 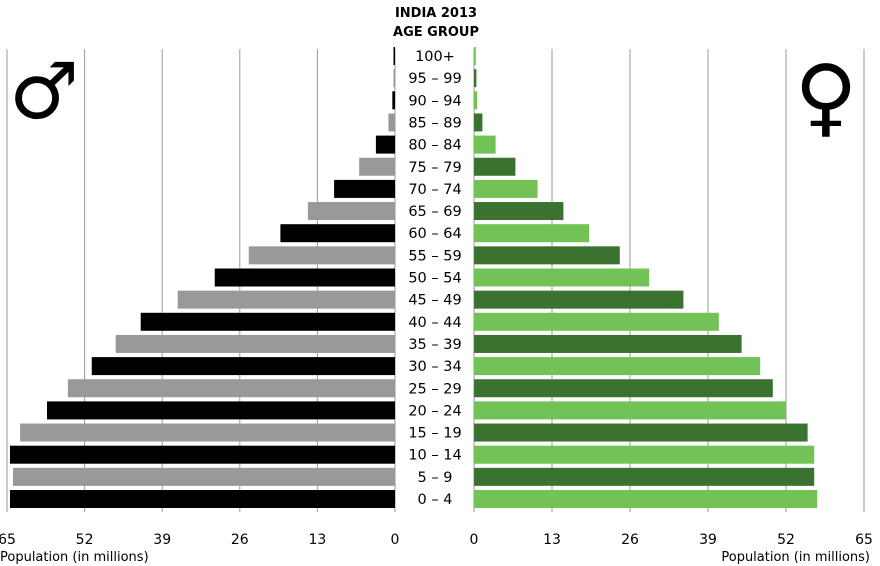 I want to click on x-tick-left: 13, so click(x=317, y=540).